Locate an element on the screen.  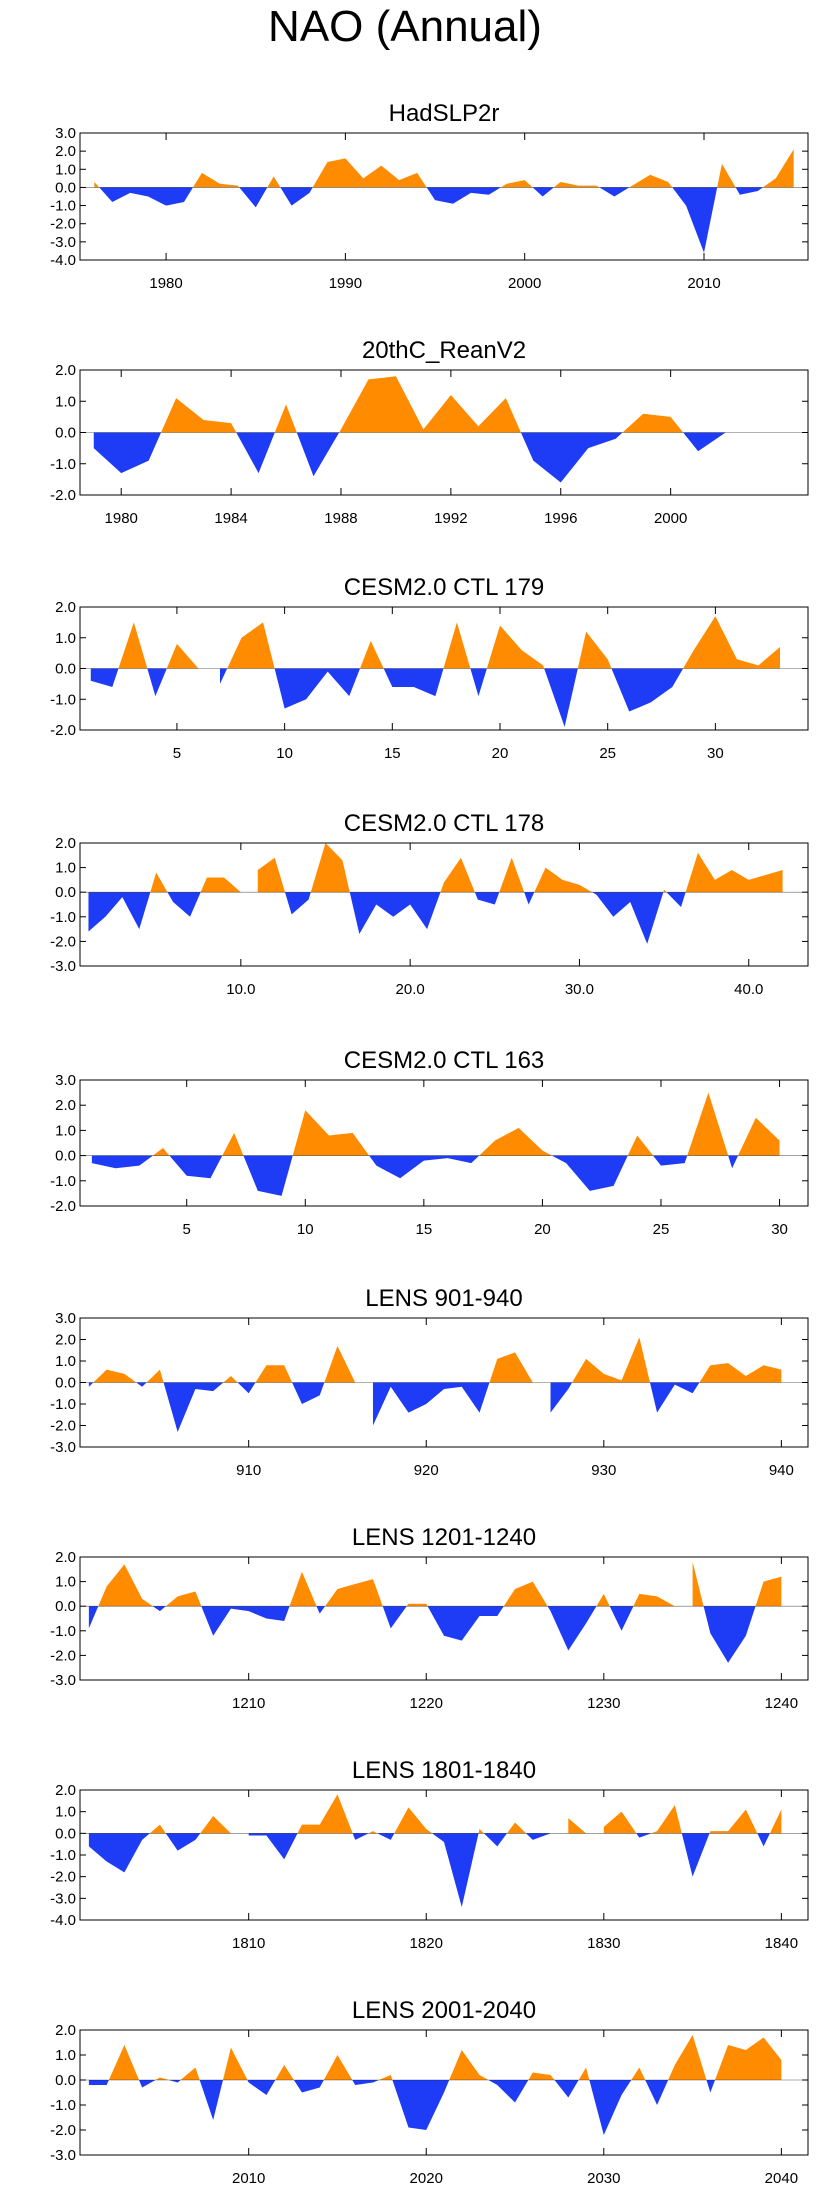
x-tick-label: 30.0 is located at coordinates (579, 989).